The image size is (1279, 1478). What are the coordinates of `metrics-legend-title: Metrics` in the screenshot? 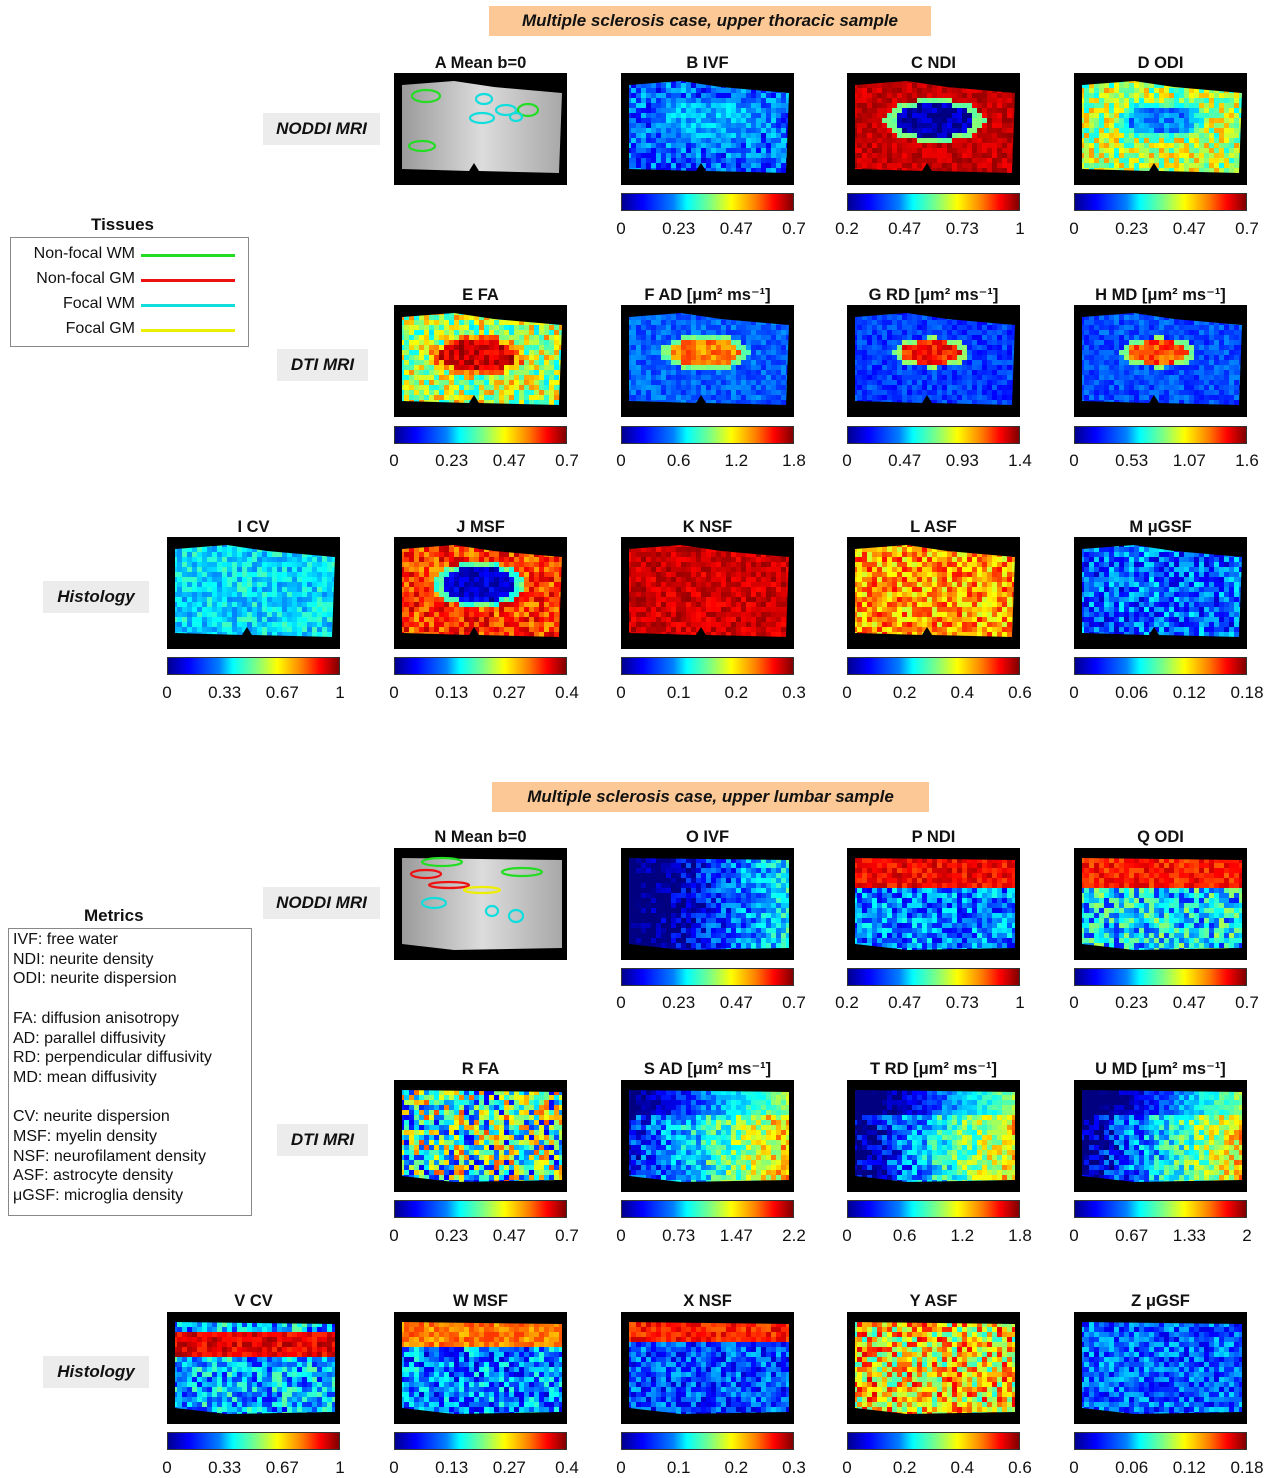 It's located at (114, 916).